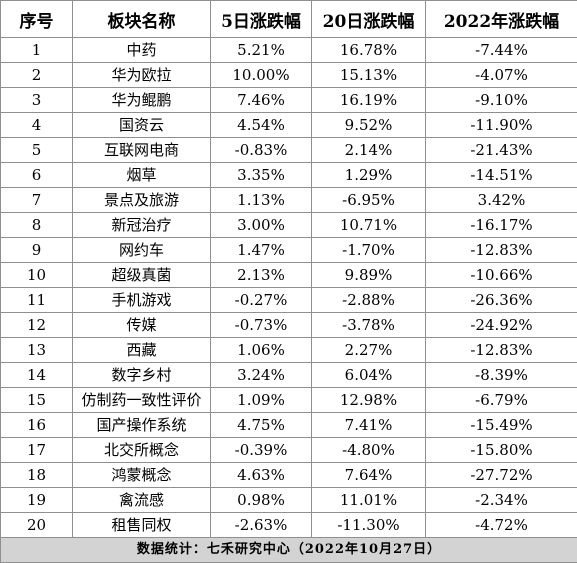  I want to click on cell-ytd-change: -2.34%, so click(501, 500).